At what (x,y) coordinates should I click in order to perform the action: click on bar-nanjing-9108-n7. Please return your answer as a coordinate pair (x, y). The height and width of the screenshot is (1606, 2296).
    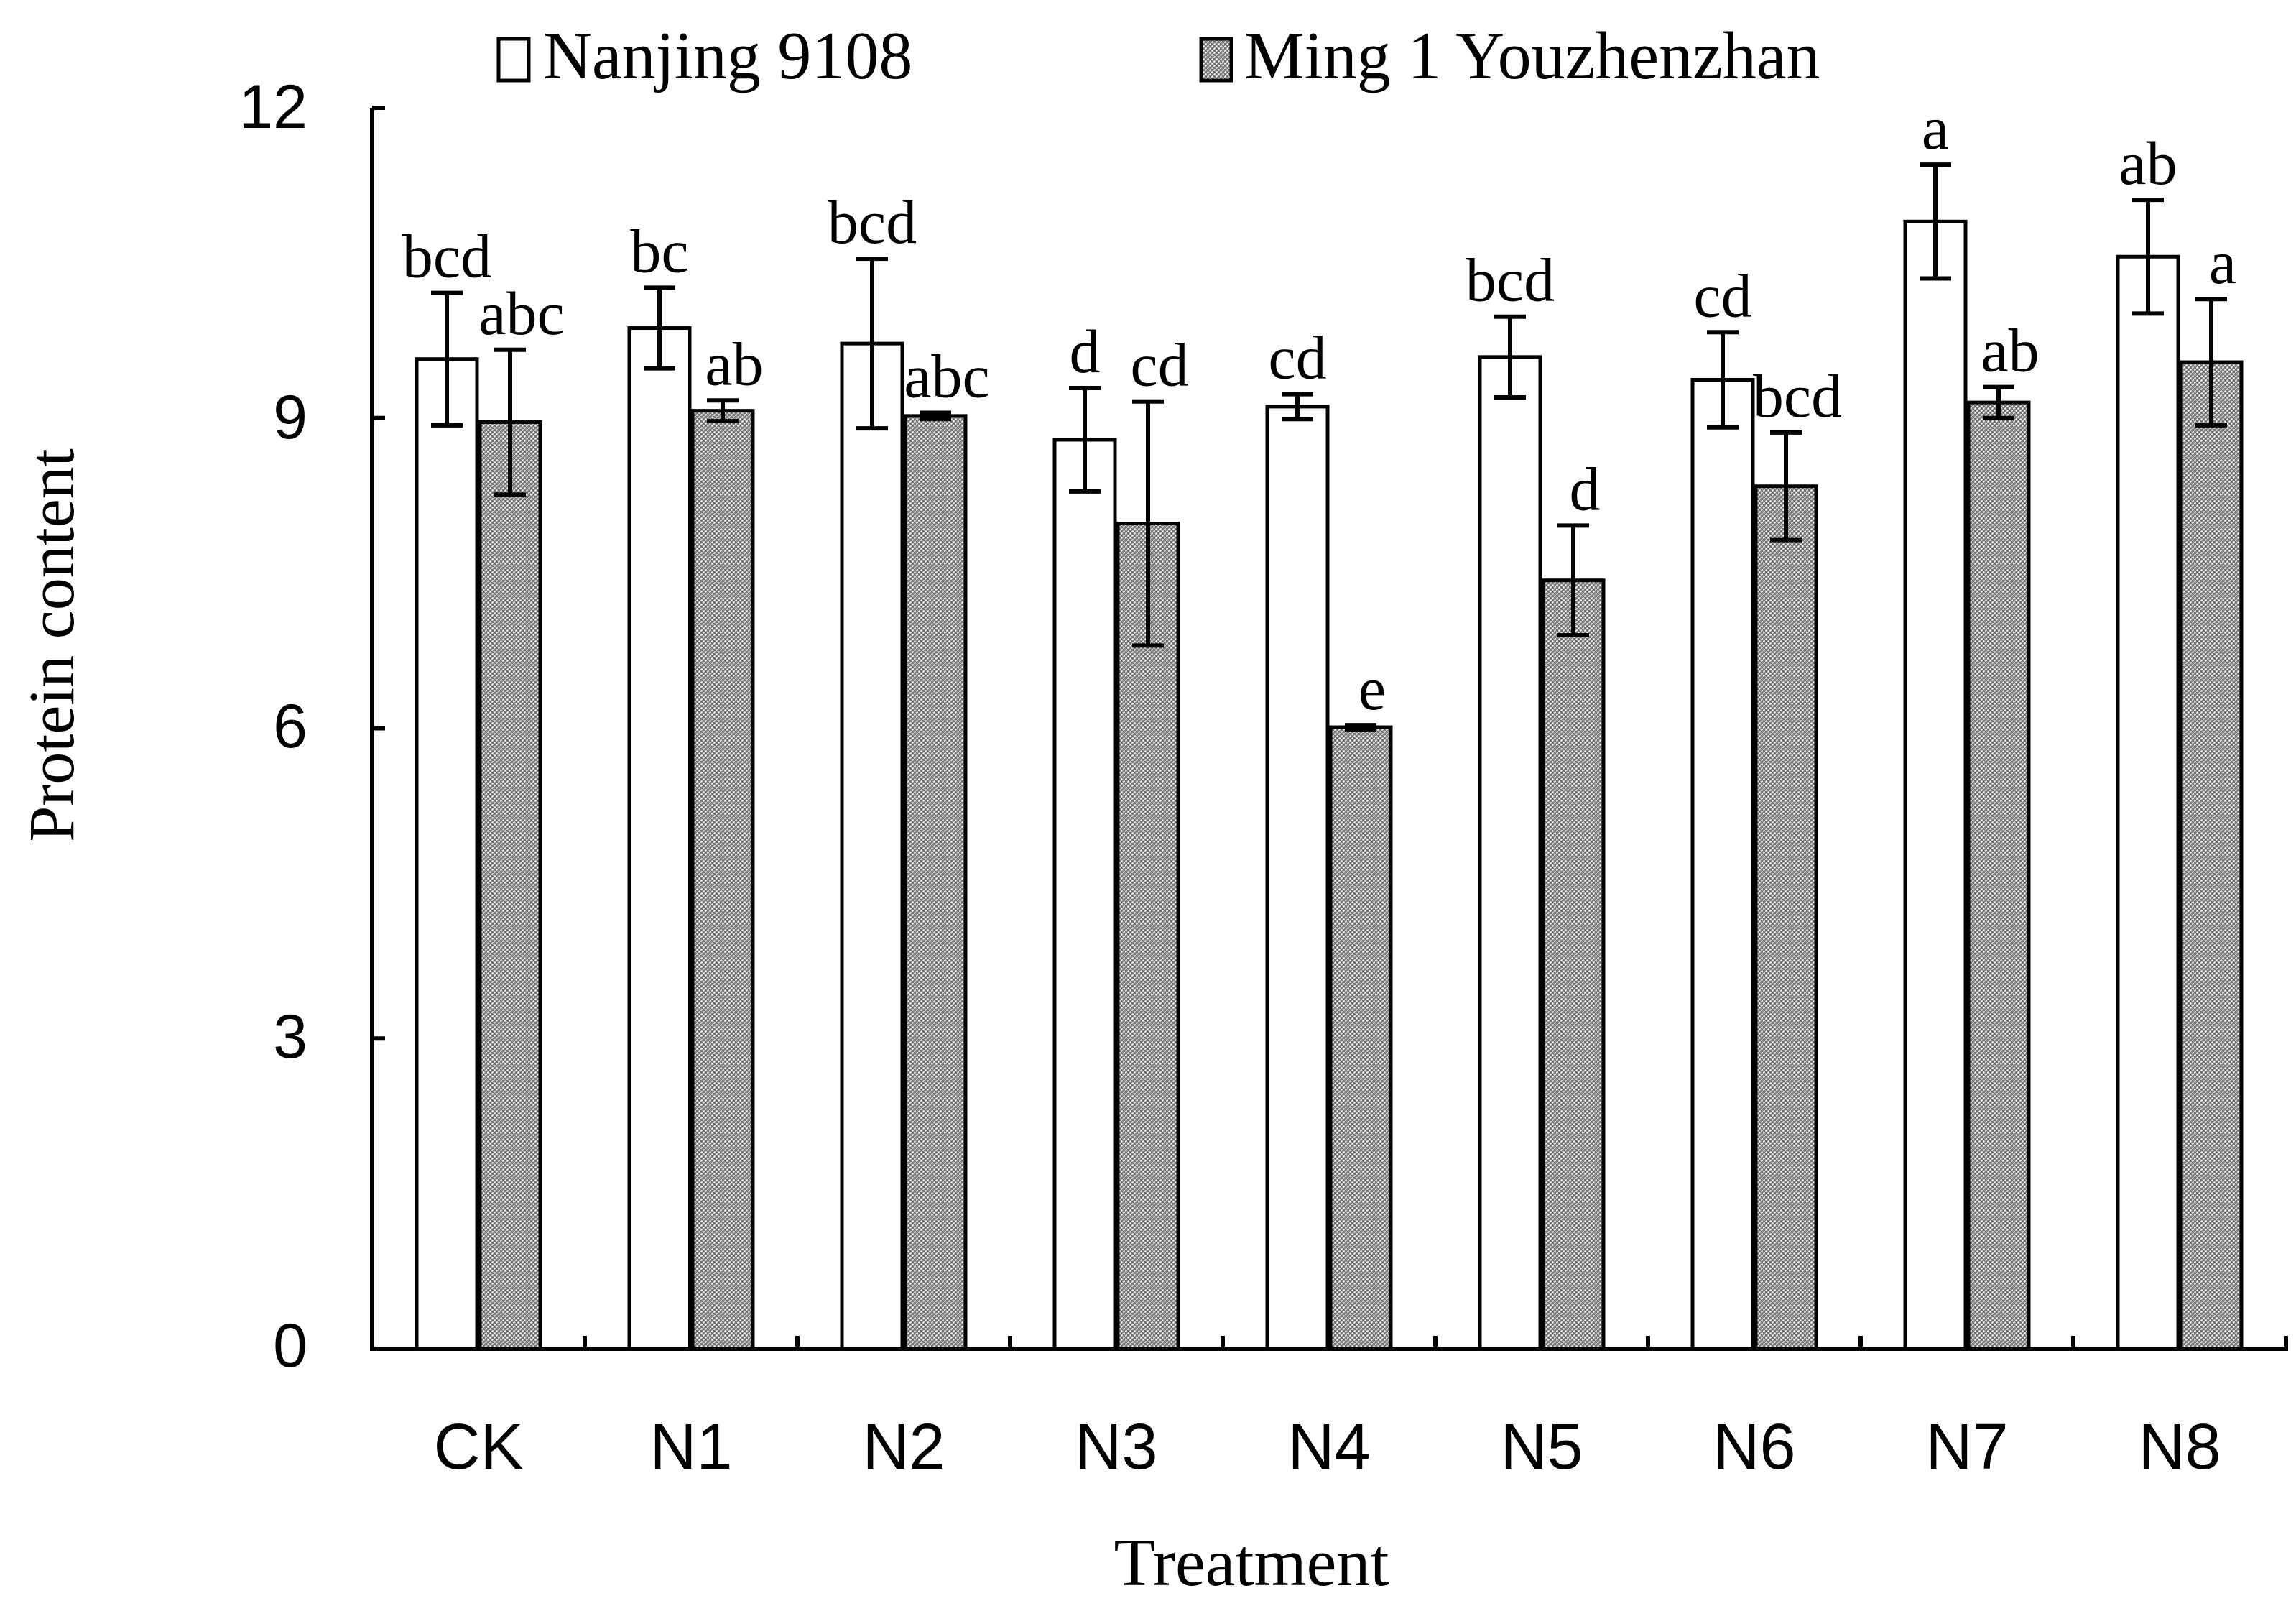
    Looking at the image, I should click on (1935, 785).